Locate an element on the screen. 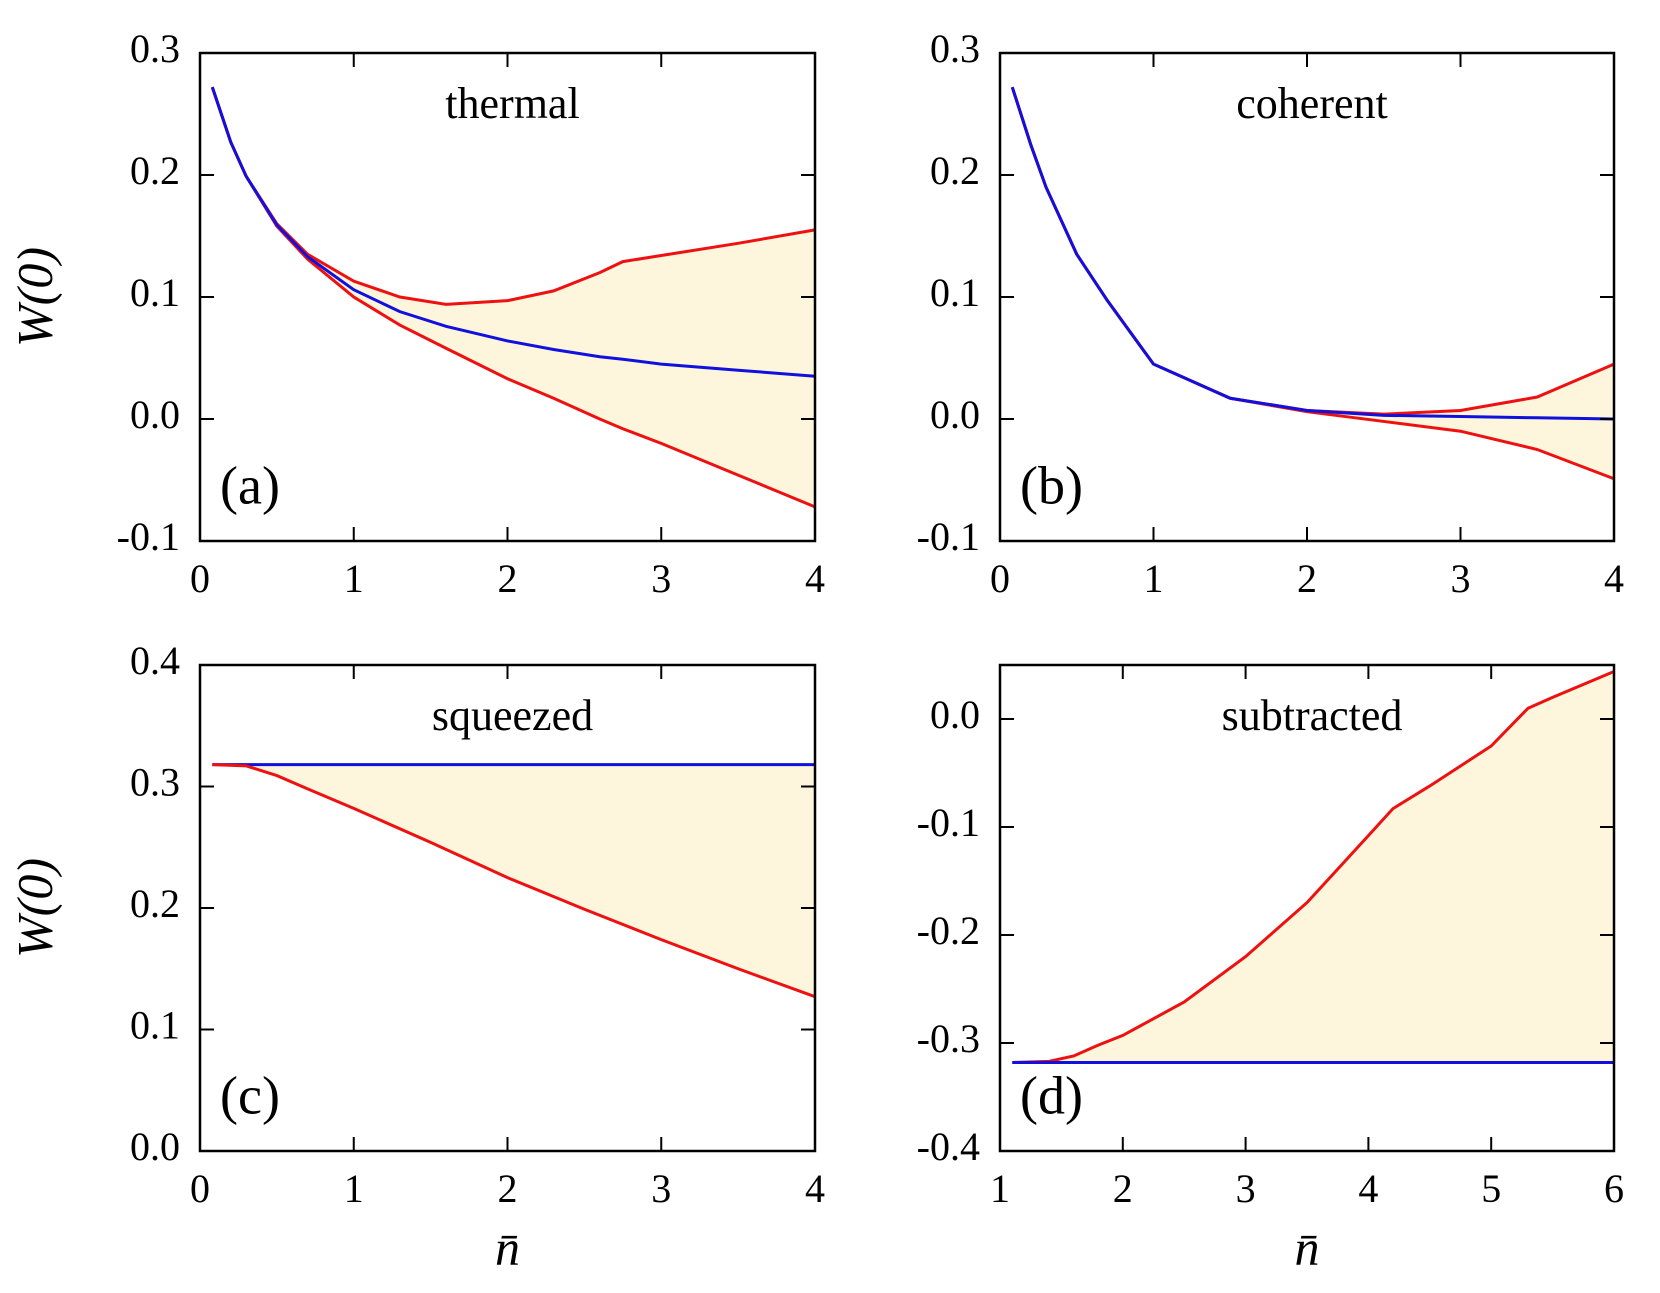 The width and height of the screenshot is (1660, 1293). y-tick-label: -0.3 is located at coordinates (948, 1038).